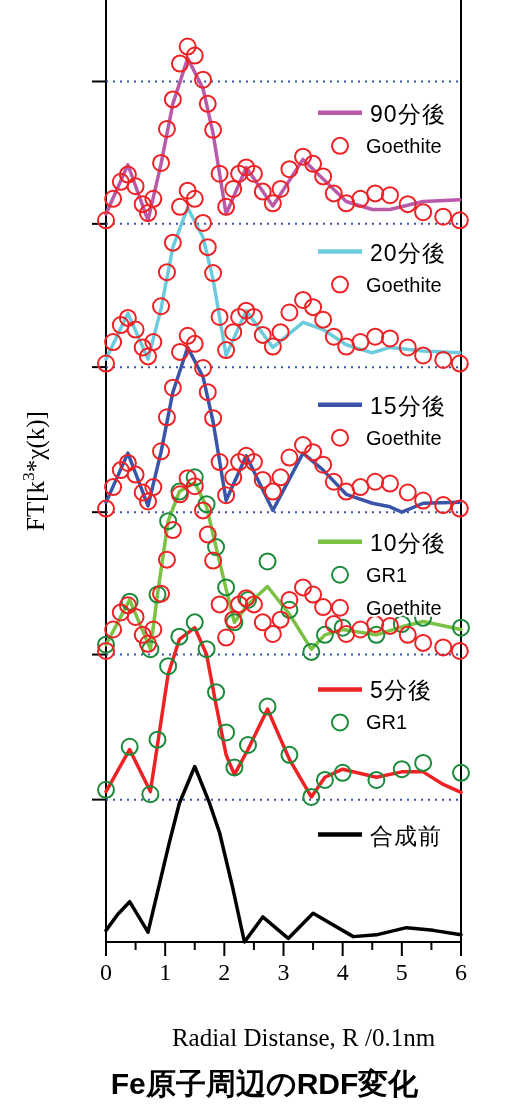 This screenshot has height=1109, width=529. I want to click on legend-label: 15分後, so click(408, 405).